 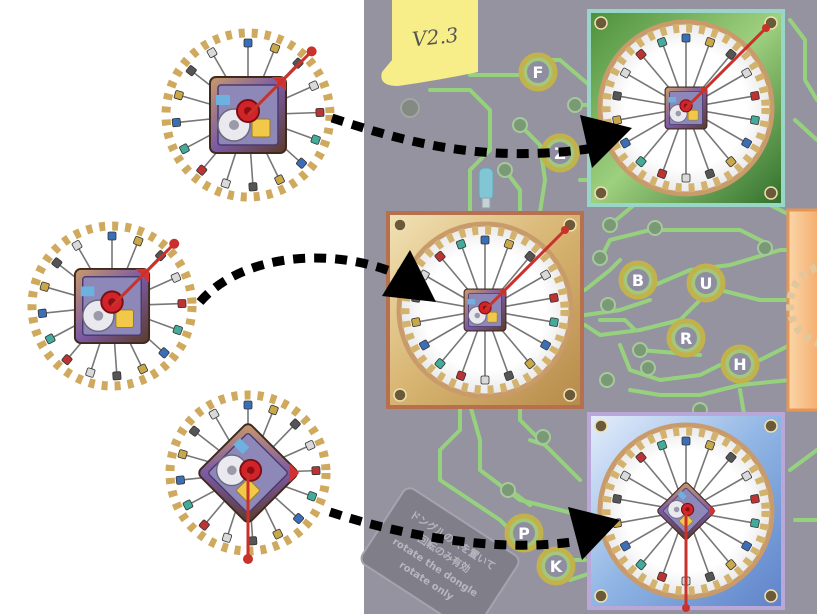 I want to click on node-label: H, so click(x=739, y=364).